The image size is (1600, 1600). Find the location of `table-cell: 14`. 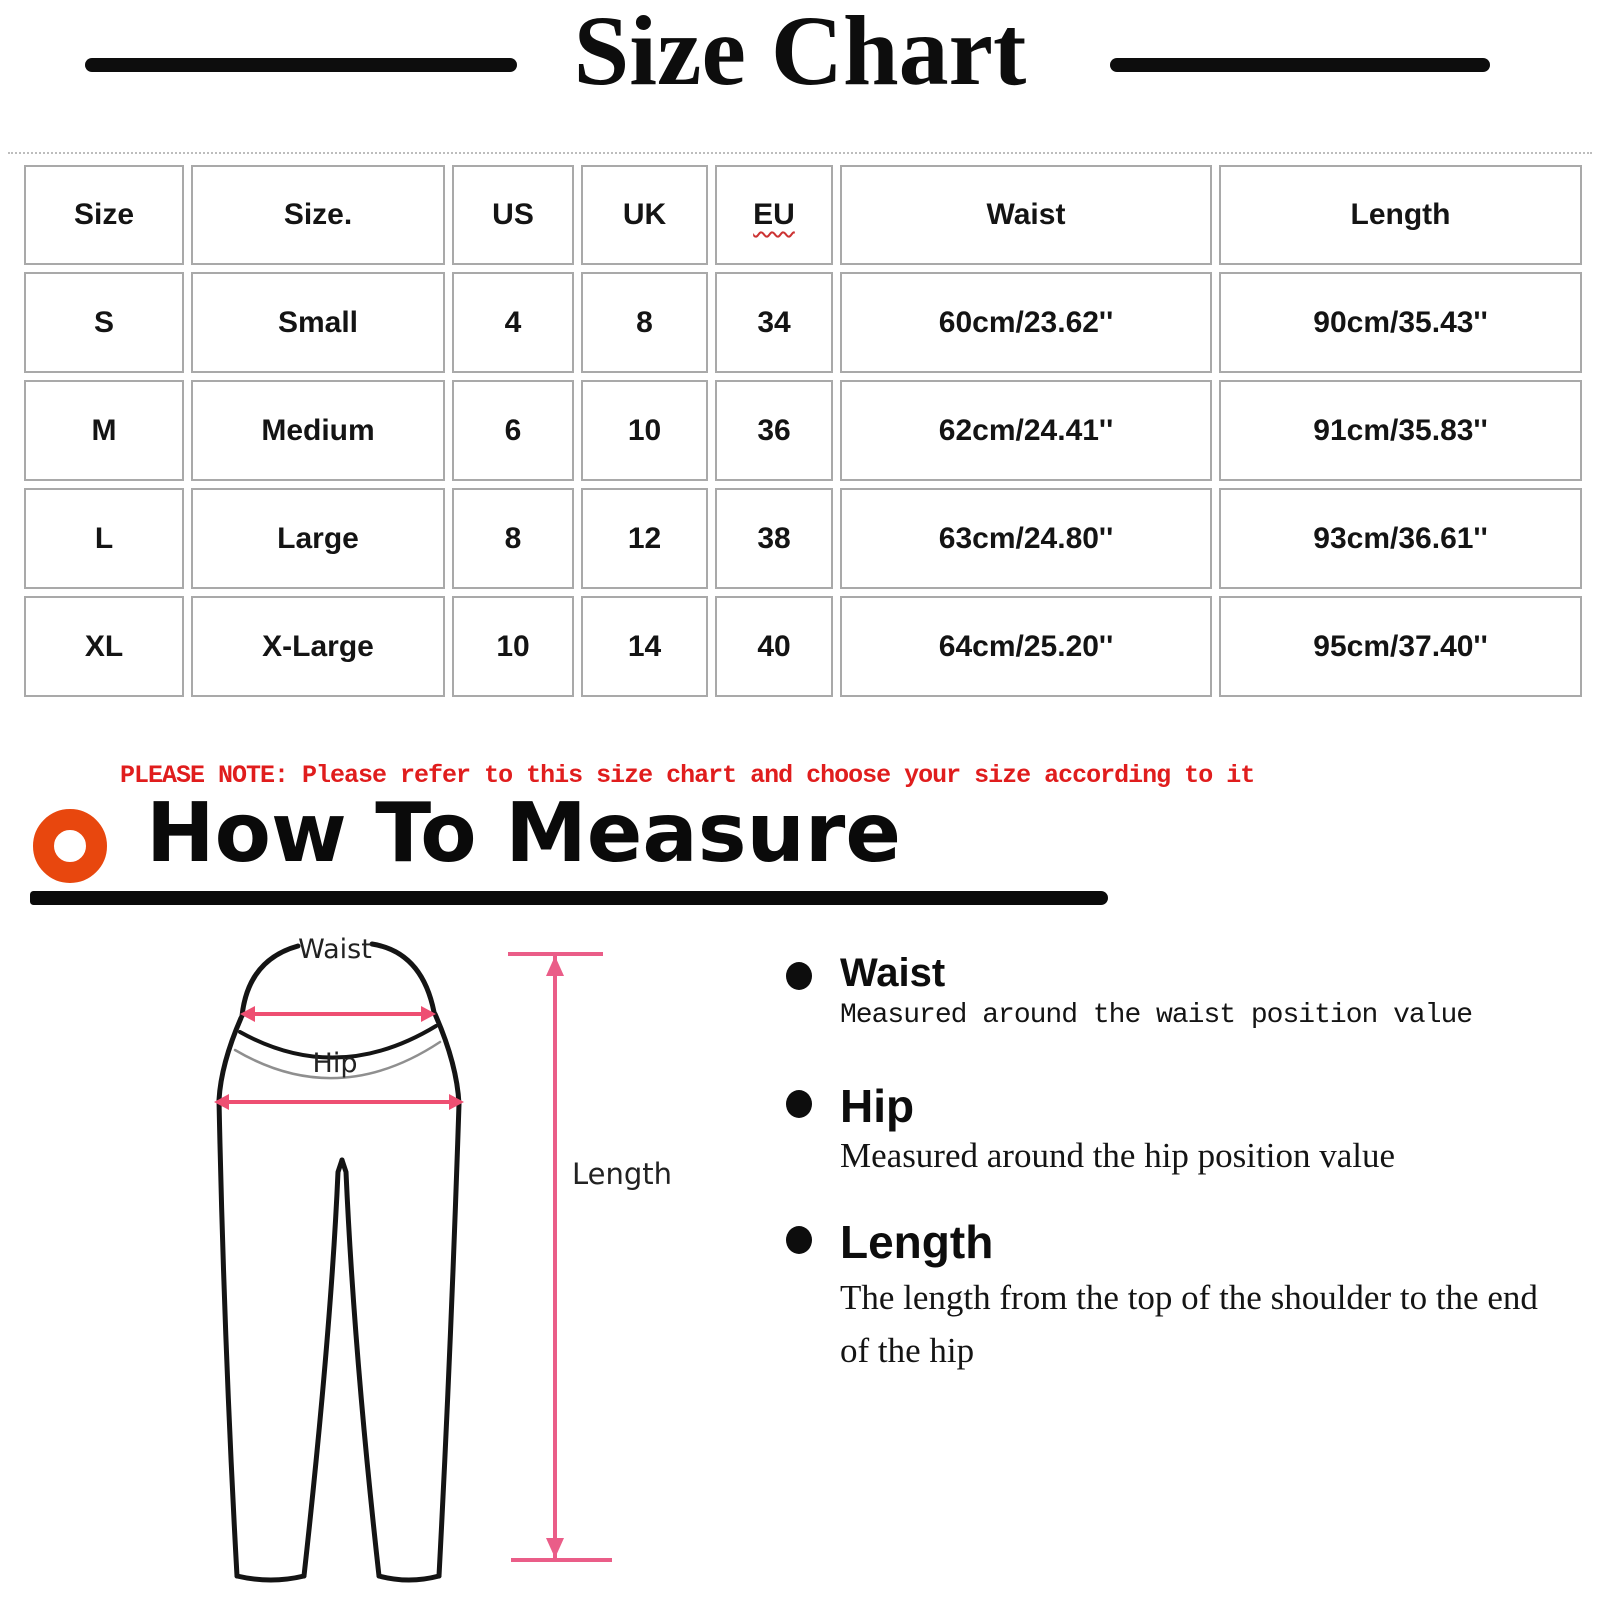

table-cell: 14 is located at coordinates (644, 646).